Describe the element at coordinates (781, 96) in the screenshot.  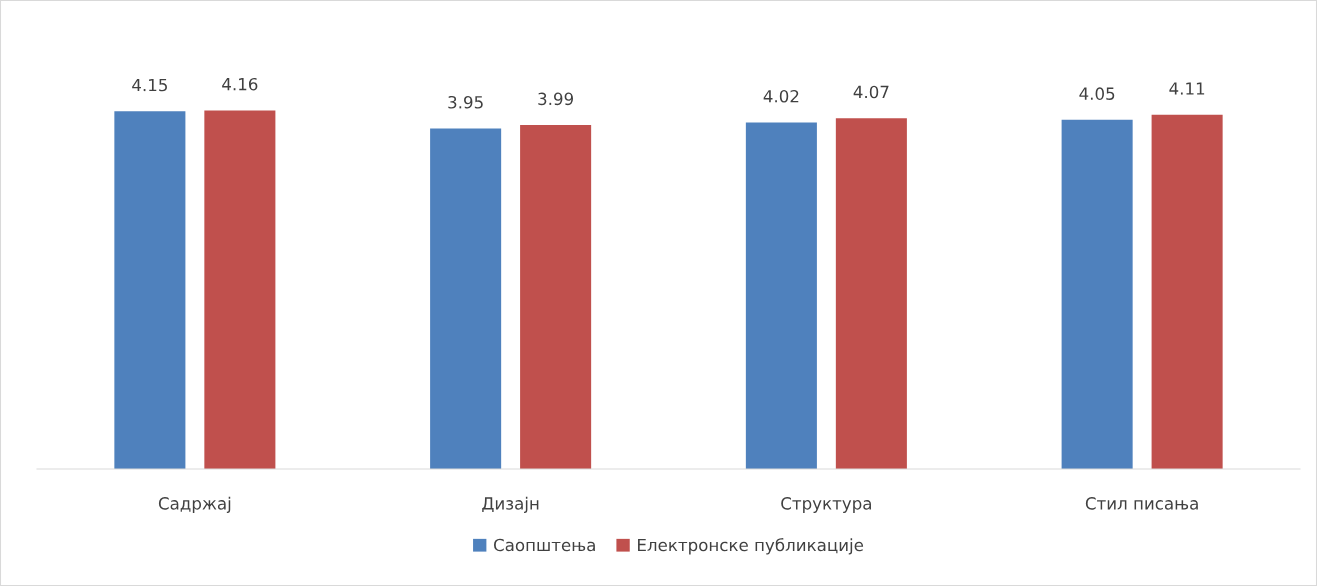
I see `data-label: 4.02` at that location.